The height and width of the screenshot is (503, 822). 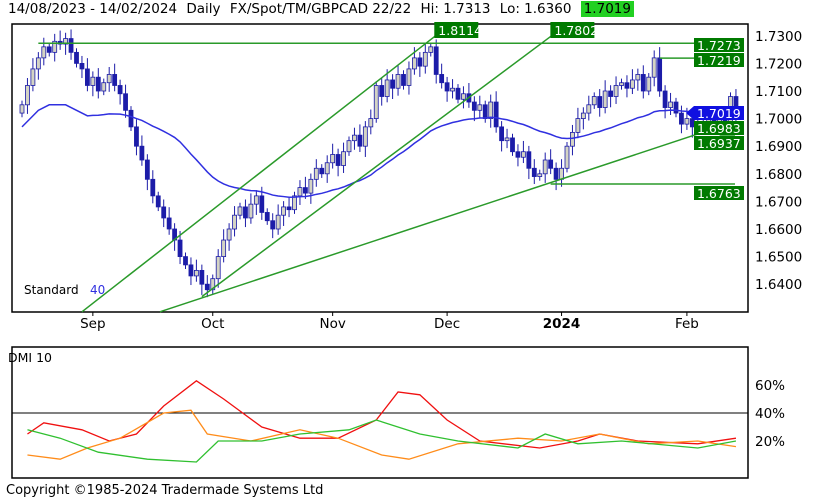 What do you see at coordinates (212, 324) in the screenshot?
I see `x-tick-label: Oct` at bounding box center [212, 324].